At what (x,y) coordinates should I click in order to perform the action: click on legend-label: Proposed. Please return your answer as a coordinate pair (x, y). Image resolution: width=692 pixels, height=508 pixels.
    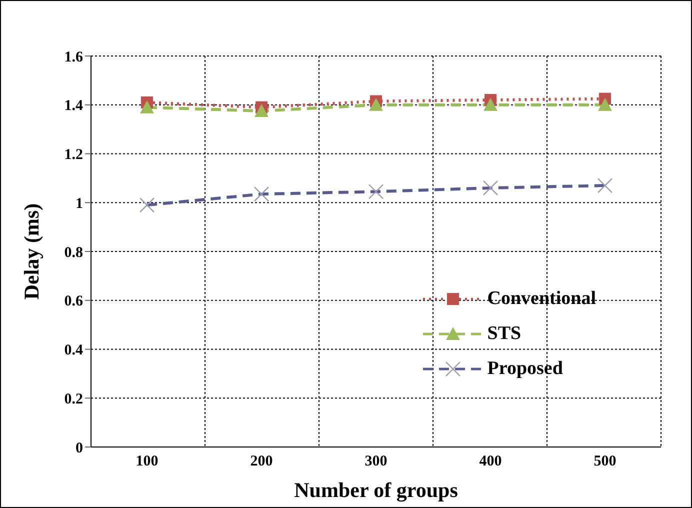
    Looking at the image, I should click on (525, 369).